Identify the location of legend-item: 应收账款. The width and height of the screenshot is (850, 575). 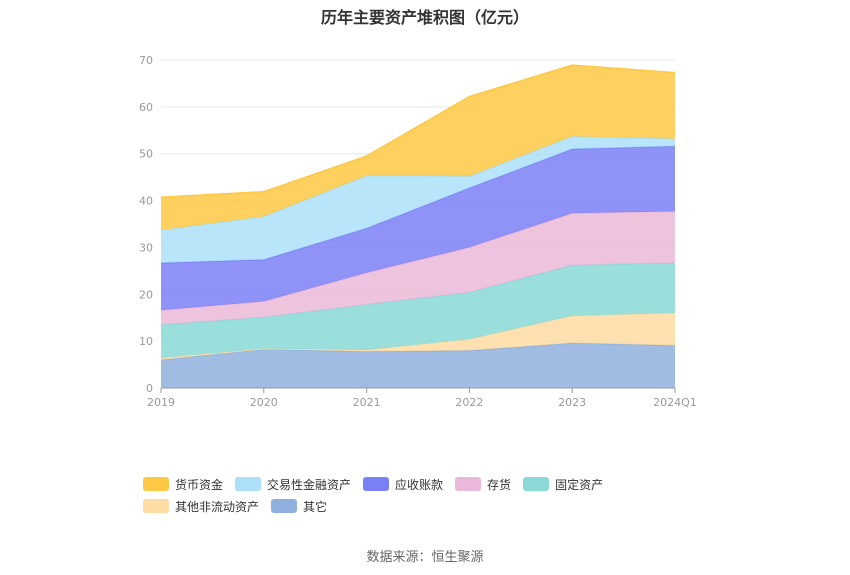
(403, 484).